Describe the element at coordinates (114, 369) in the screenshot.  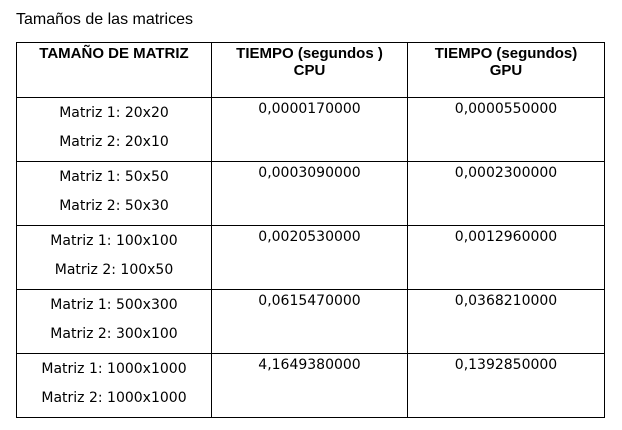
I see `matrix-1-size: Matriz 1: 1000x1000` at that location.